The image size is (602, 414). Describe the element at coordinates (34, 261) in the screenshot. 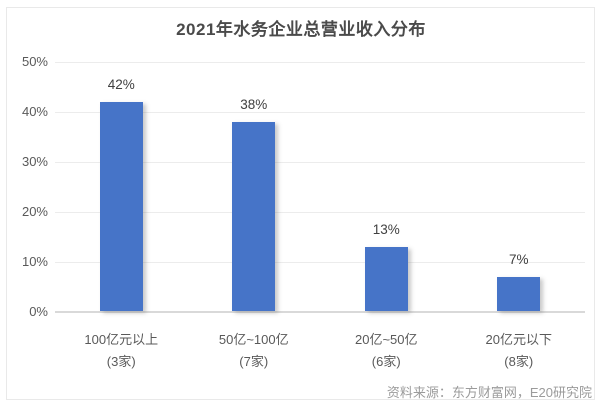

I see `y-axis-tick-label: 10%` at that location.